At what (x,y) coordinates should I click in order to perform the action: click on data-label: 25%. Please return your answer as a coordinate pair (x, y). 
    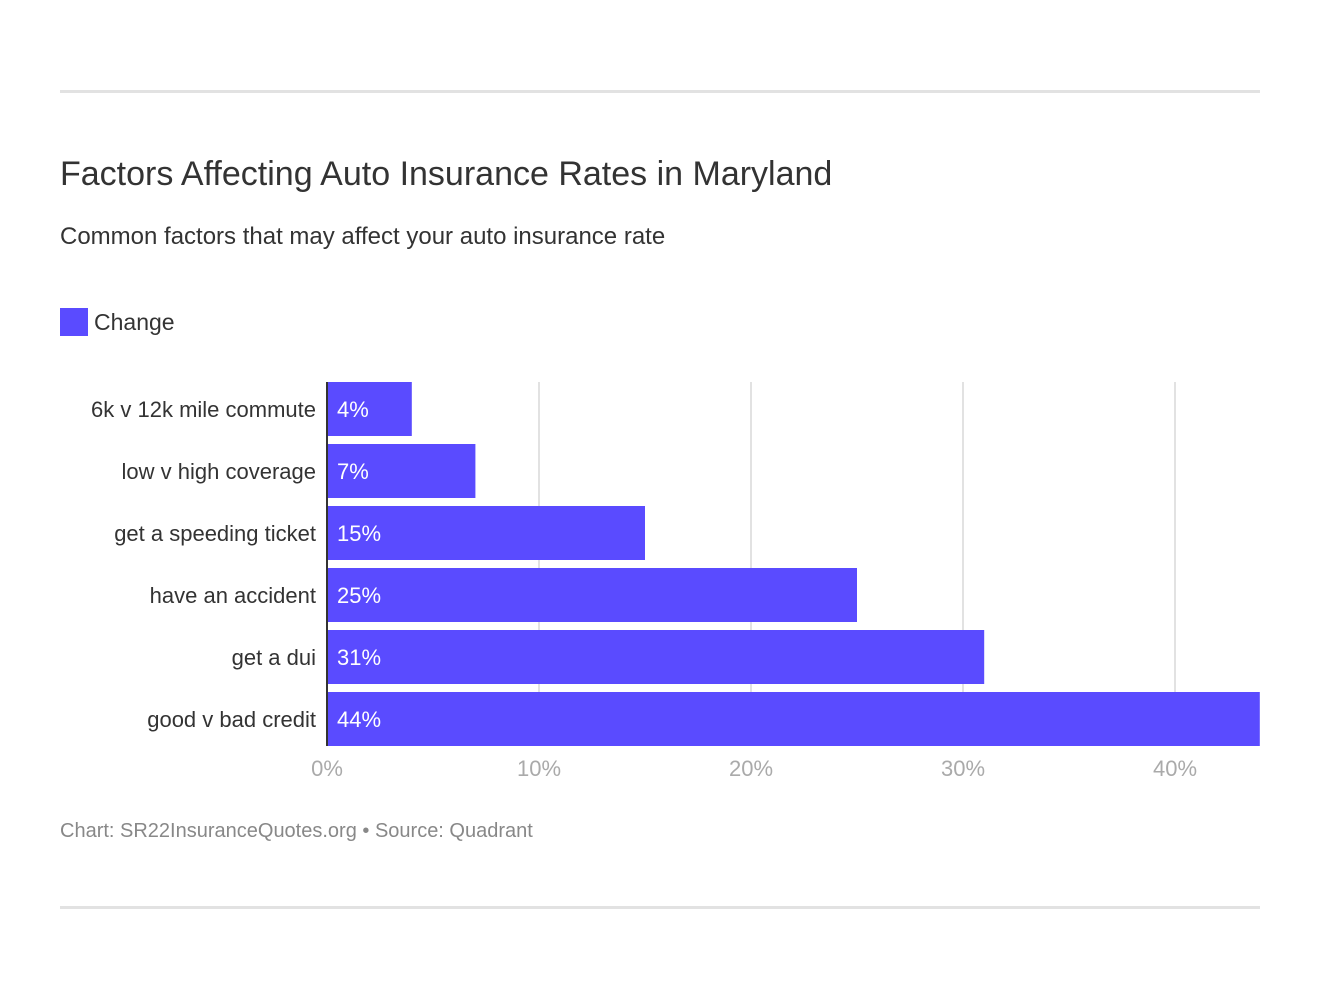
    Looking at the image, I should click on (359, 595).